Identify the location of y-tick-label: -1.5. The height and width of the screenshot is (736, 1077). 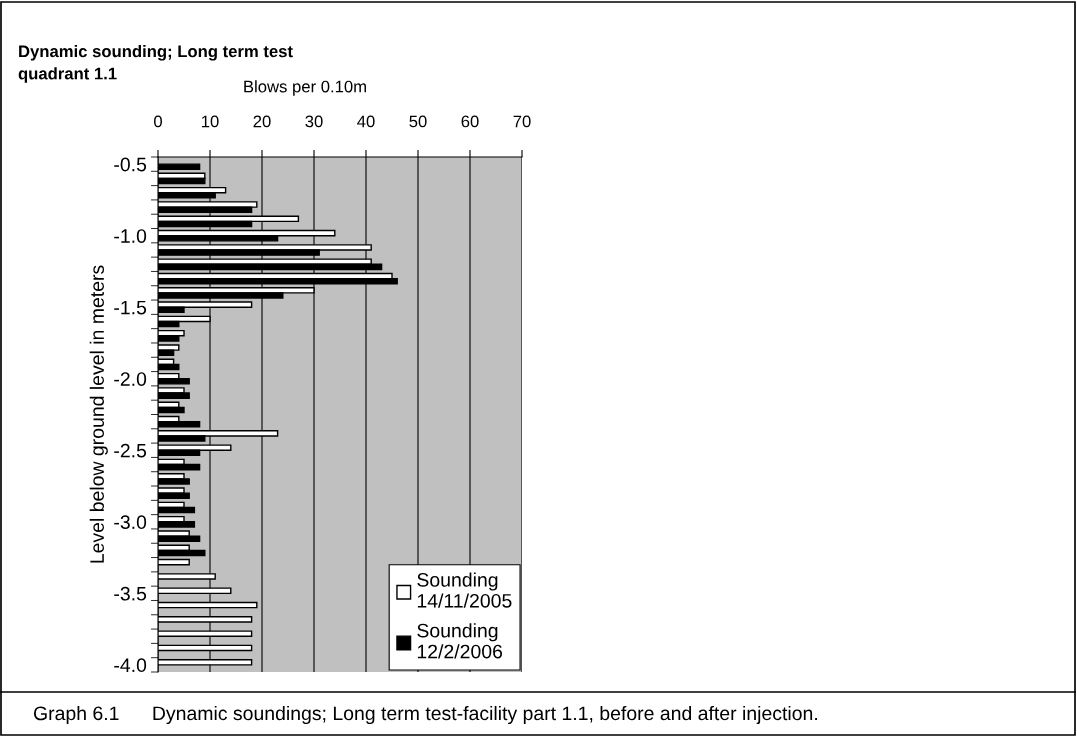
(130, 307).